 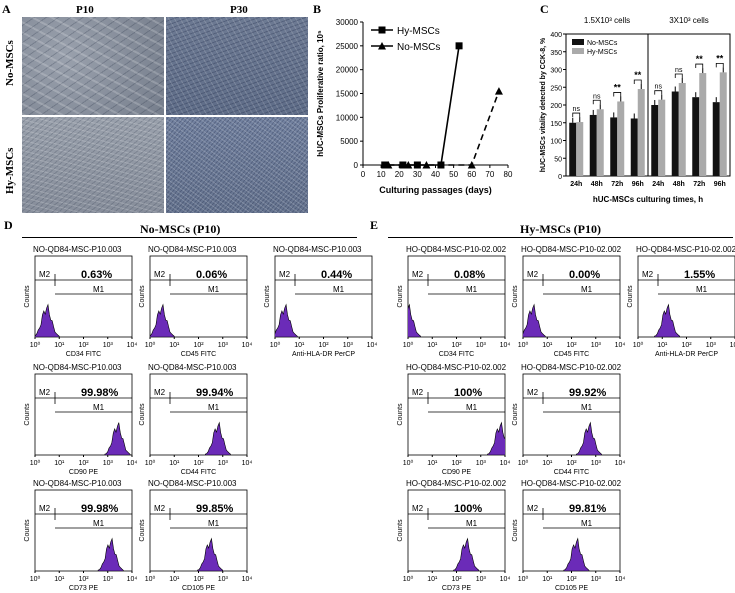 I want to click on flow-e-0-x-tick-label: 10⁰, so click(x=408, y=345).